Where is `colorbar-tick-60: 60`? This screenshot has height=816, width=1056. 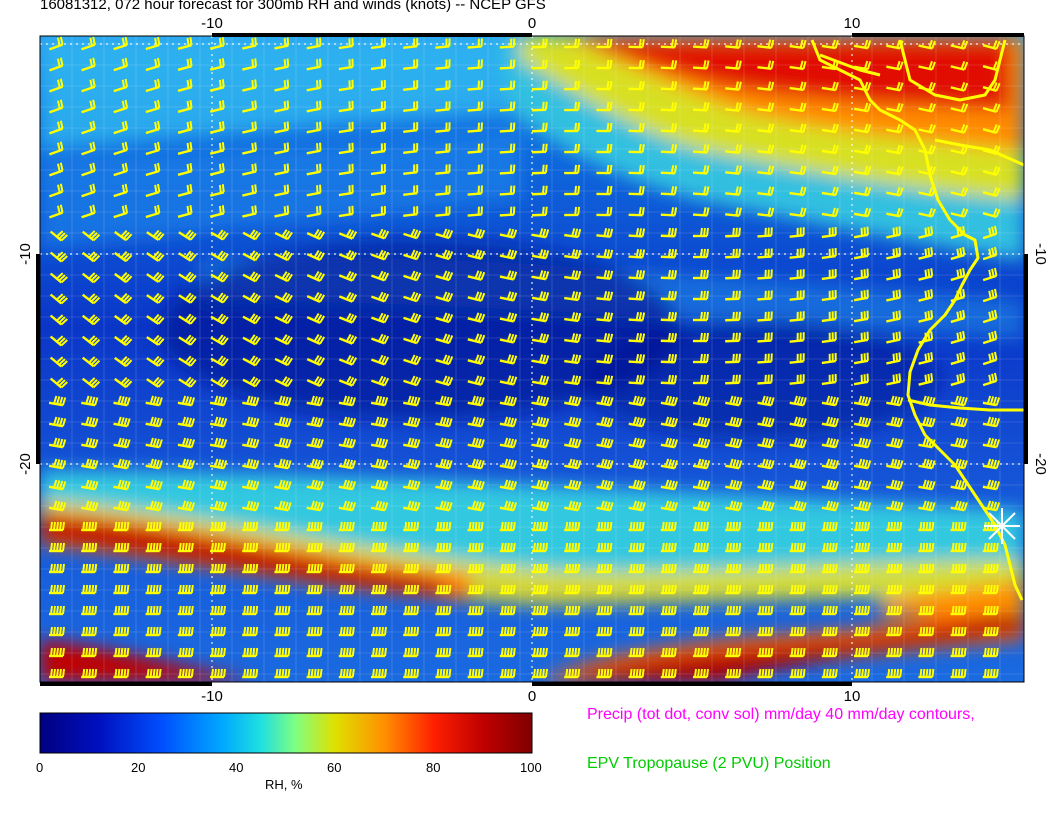 colorbar-tick-60: 60 is located at coordinates (334, 767).